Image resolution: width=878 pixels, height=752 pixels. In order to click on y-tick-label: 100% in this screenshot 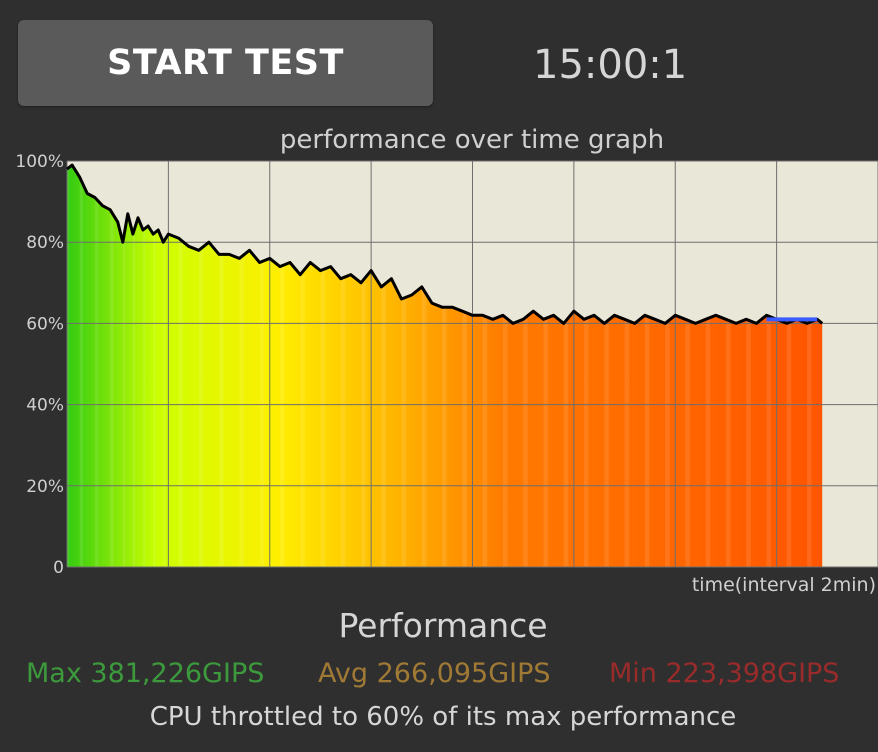, I will do `click(39, 162)`.